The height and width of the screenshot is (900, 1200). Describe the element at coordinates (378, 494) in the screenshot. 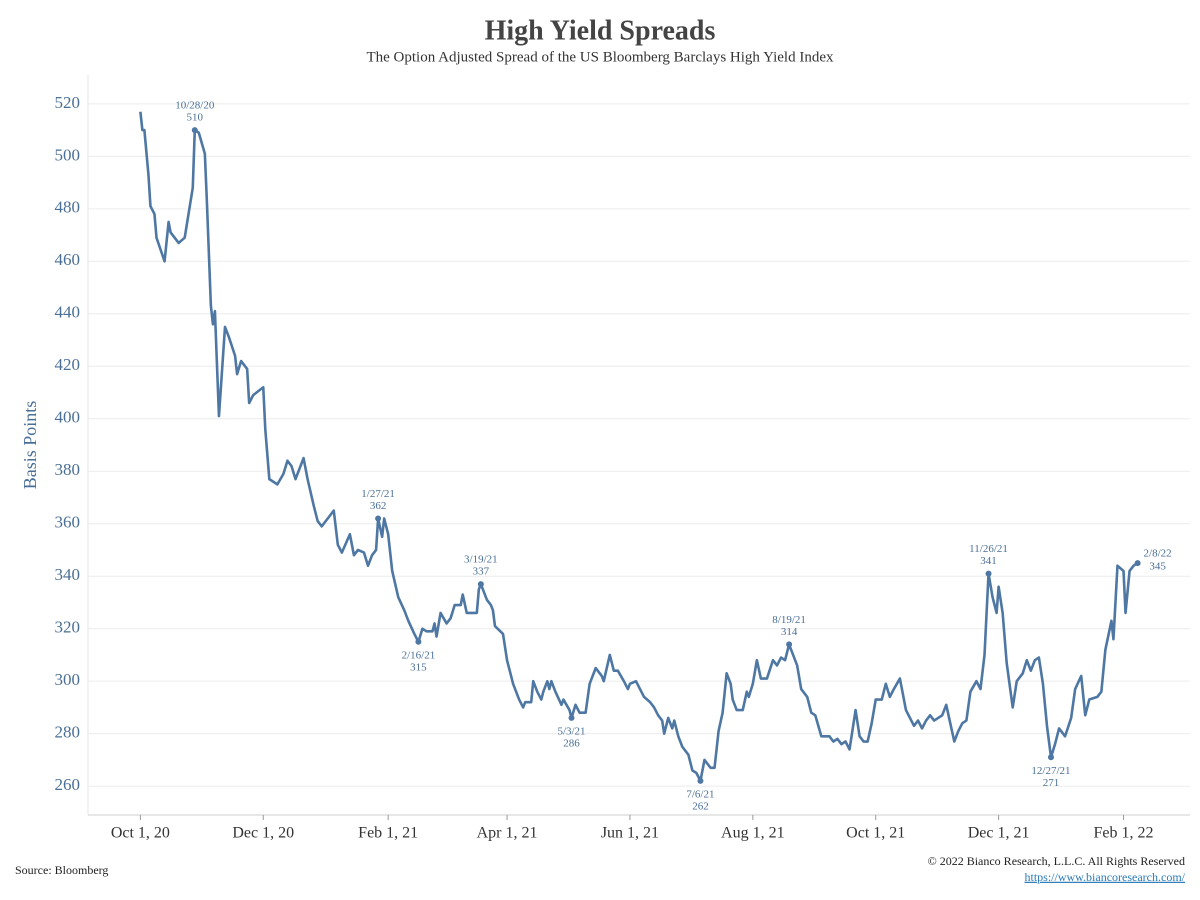

I see `annotation-date: 1/27/21` at that location.